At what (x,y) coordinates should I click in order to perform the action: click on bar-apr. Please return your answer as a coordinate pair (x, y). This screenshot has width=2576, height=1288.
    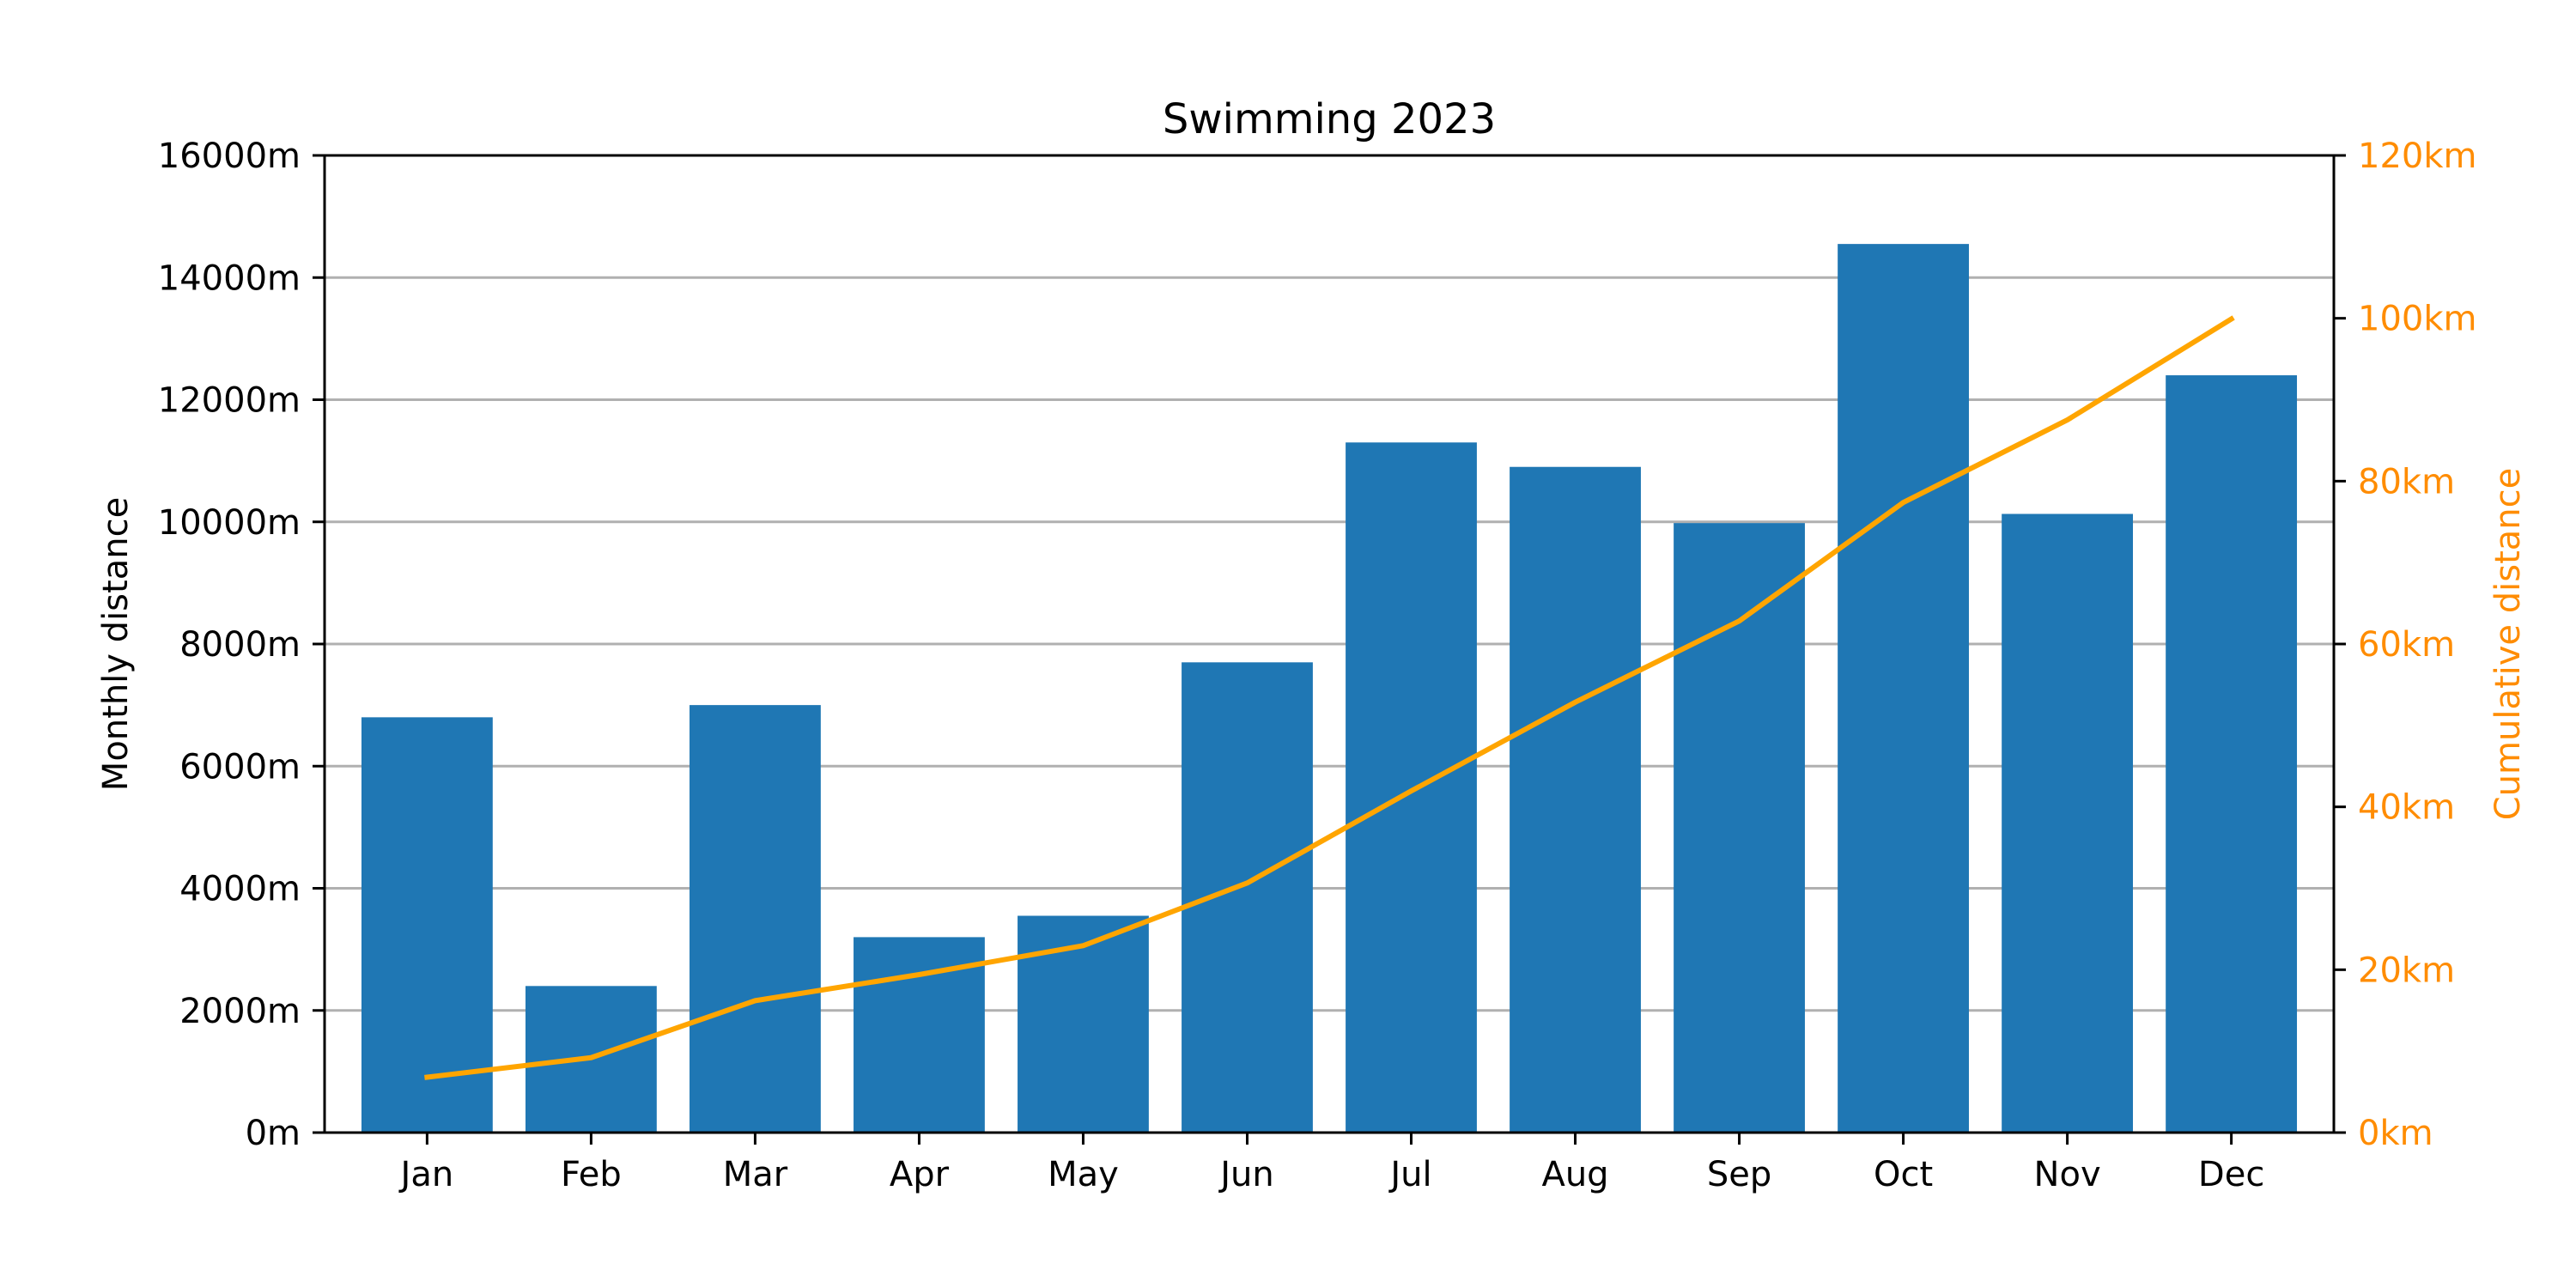
    Looking at the image, I should click on (919, 1035).